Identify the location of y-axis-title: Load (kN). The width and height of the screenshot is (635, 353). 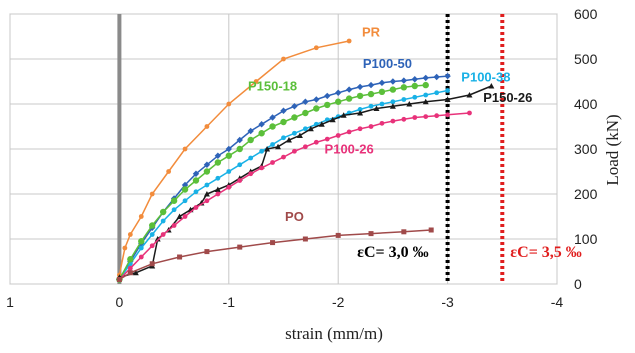
(612, 149).